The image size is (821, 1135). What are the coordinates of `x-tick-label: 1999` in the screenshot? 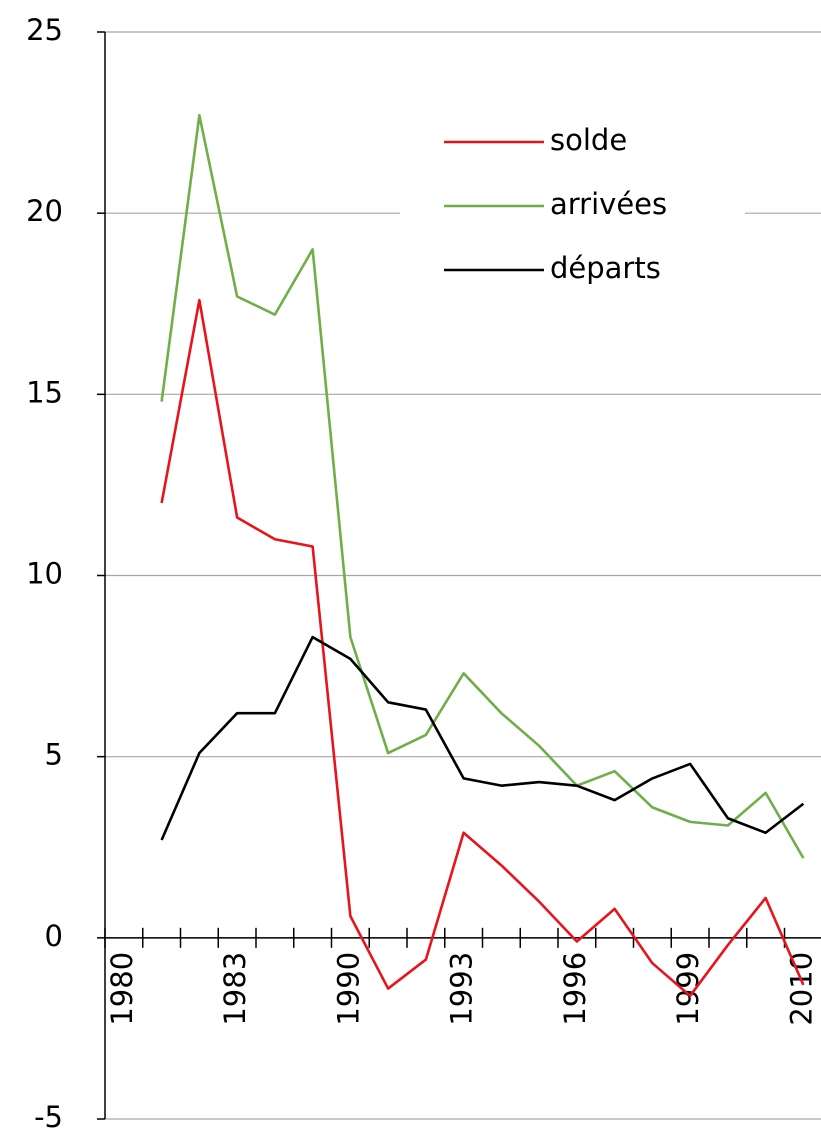 It's located at (688, 989).